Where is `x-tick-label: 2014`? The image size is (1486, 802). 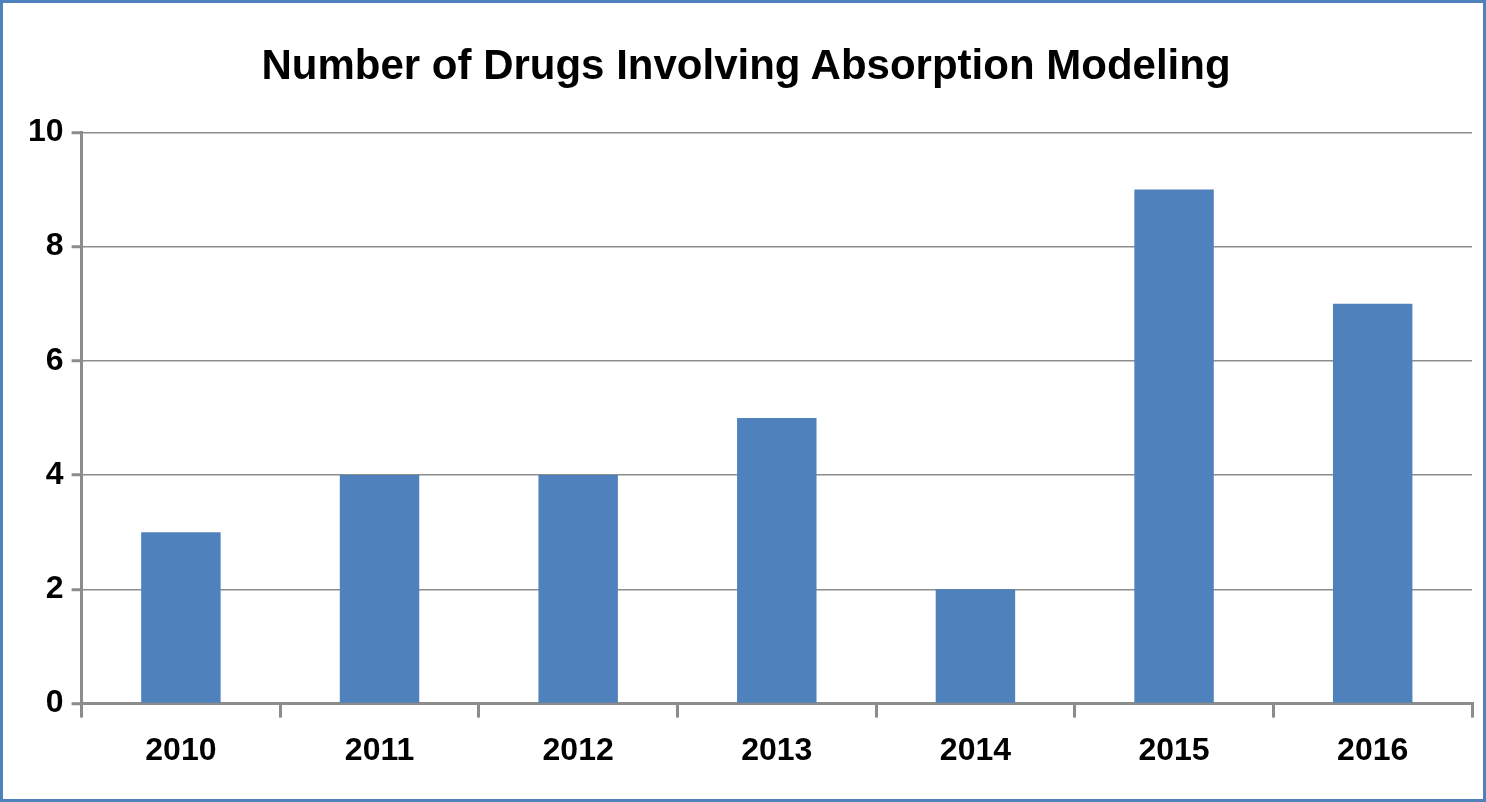
x-tick-label: 2014 is located at coordinates (975, 748).